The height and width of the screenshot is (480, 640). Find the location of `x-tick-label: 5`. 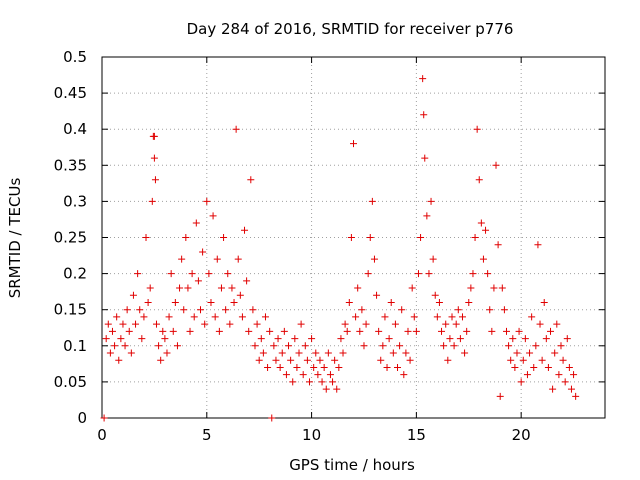

x-tick-label: 5 is located at coordinates (207, 435).